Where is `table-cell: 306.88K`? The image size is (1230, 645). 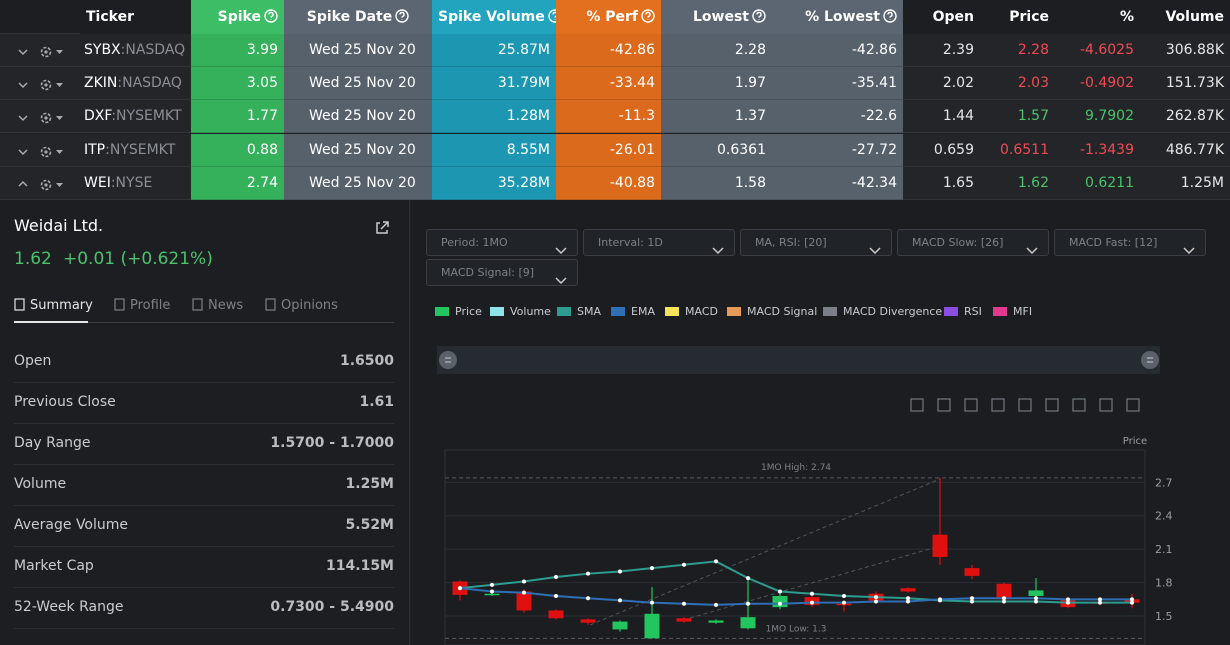
table-cell: 306.88K is located at coordinates (1185, 50).